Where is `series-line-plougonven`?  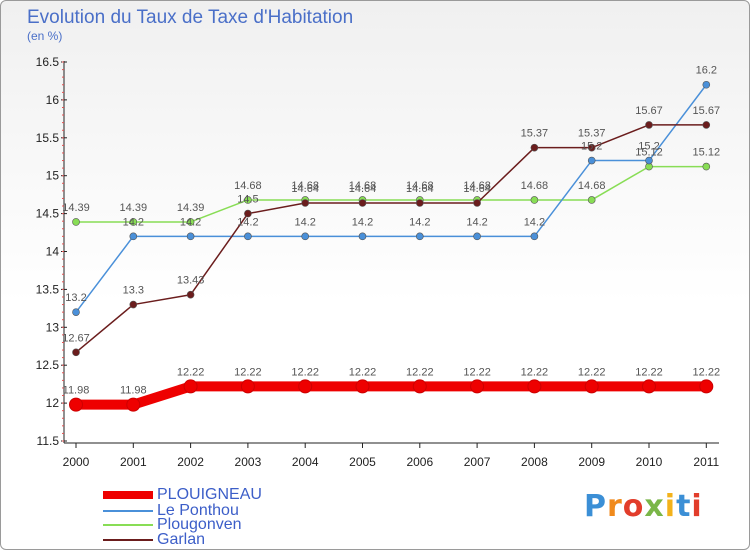 series-line-plougonven is located at coordinates (391, 194).